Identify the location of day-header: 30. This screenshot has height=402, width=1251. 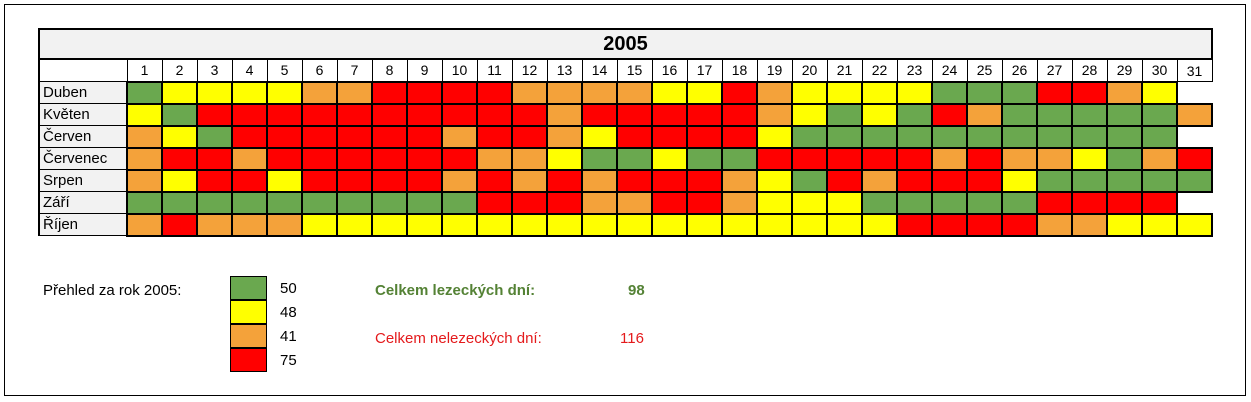
(1159, 70).